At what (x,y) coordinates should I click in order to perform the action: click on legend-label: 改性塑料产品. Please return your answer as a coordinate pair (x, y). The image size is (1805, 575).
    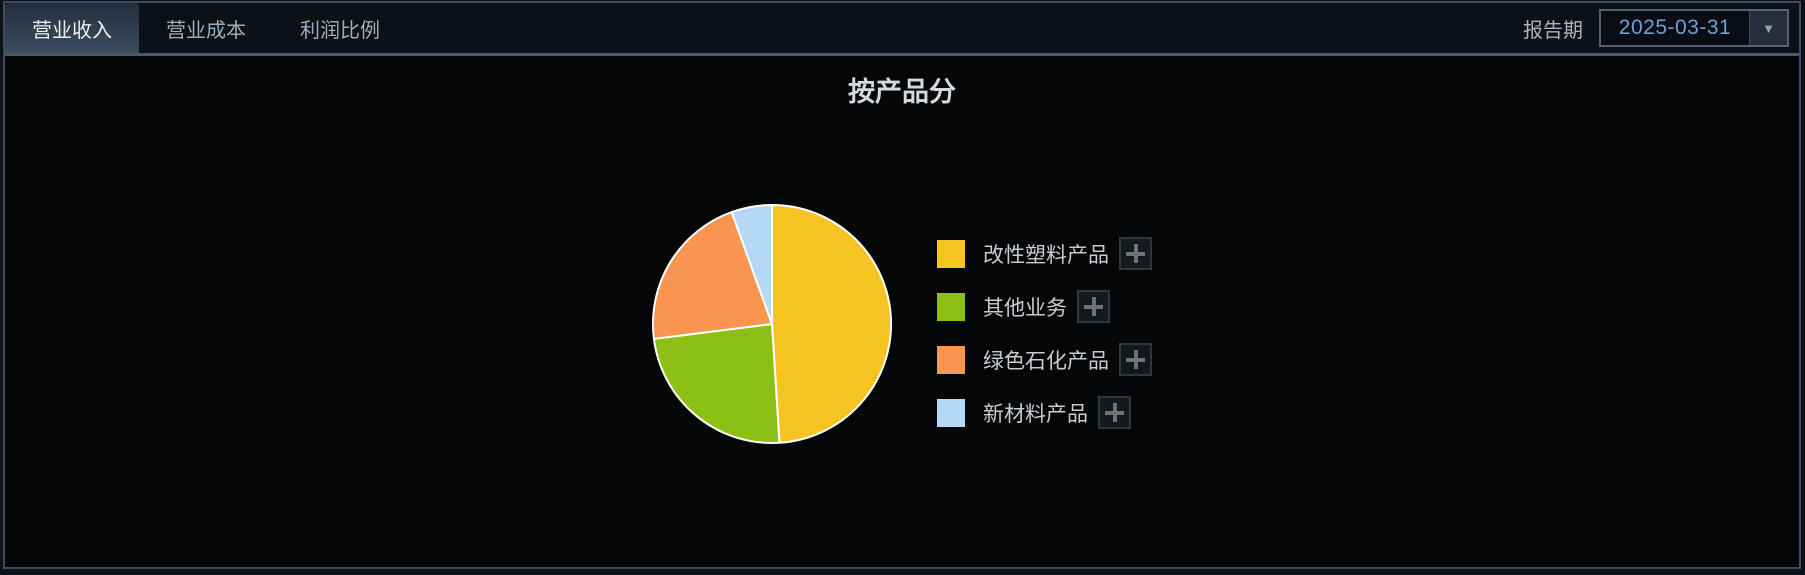
    Looking at the image, I should click on (1046, 255).